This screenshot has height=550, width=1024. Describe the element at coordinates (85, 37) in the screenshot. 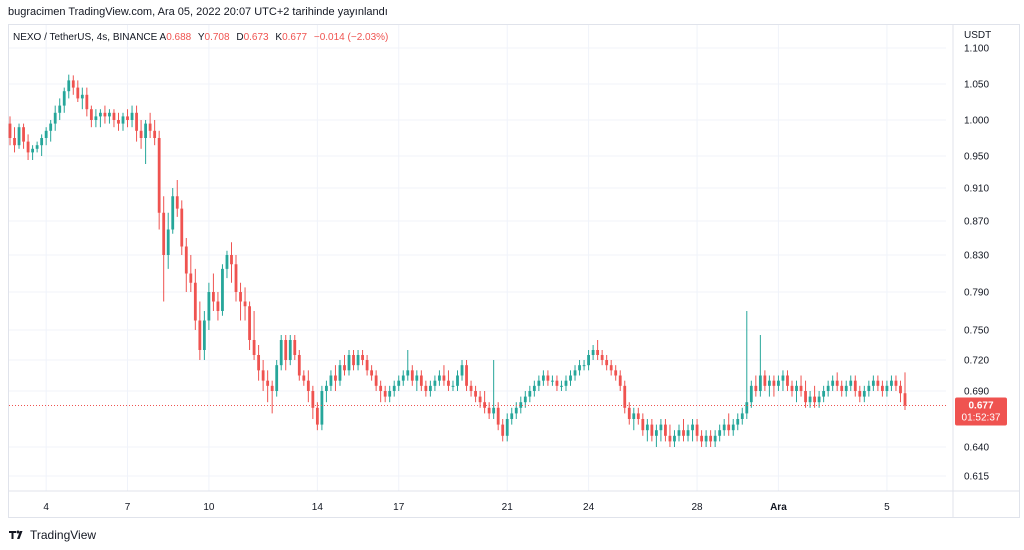

I see `symbol-label: NEXO / TetherUS, 4s, BINANCE` at that location.